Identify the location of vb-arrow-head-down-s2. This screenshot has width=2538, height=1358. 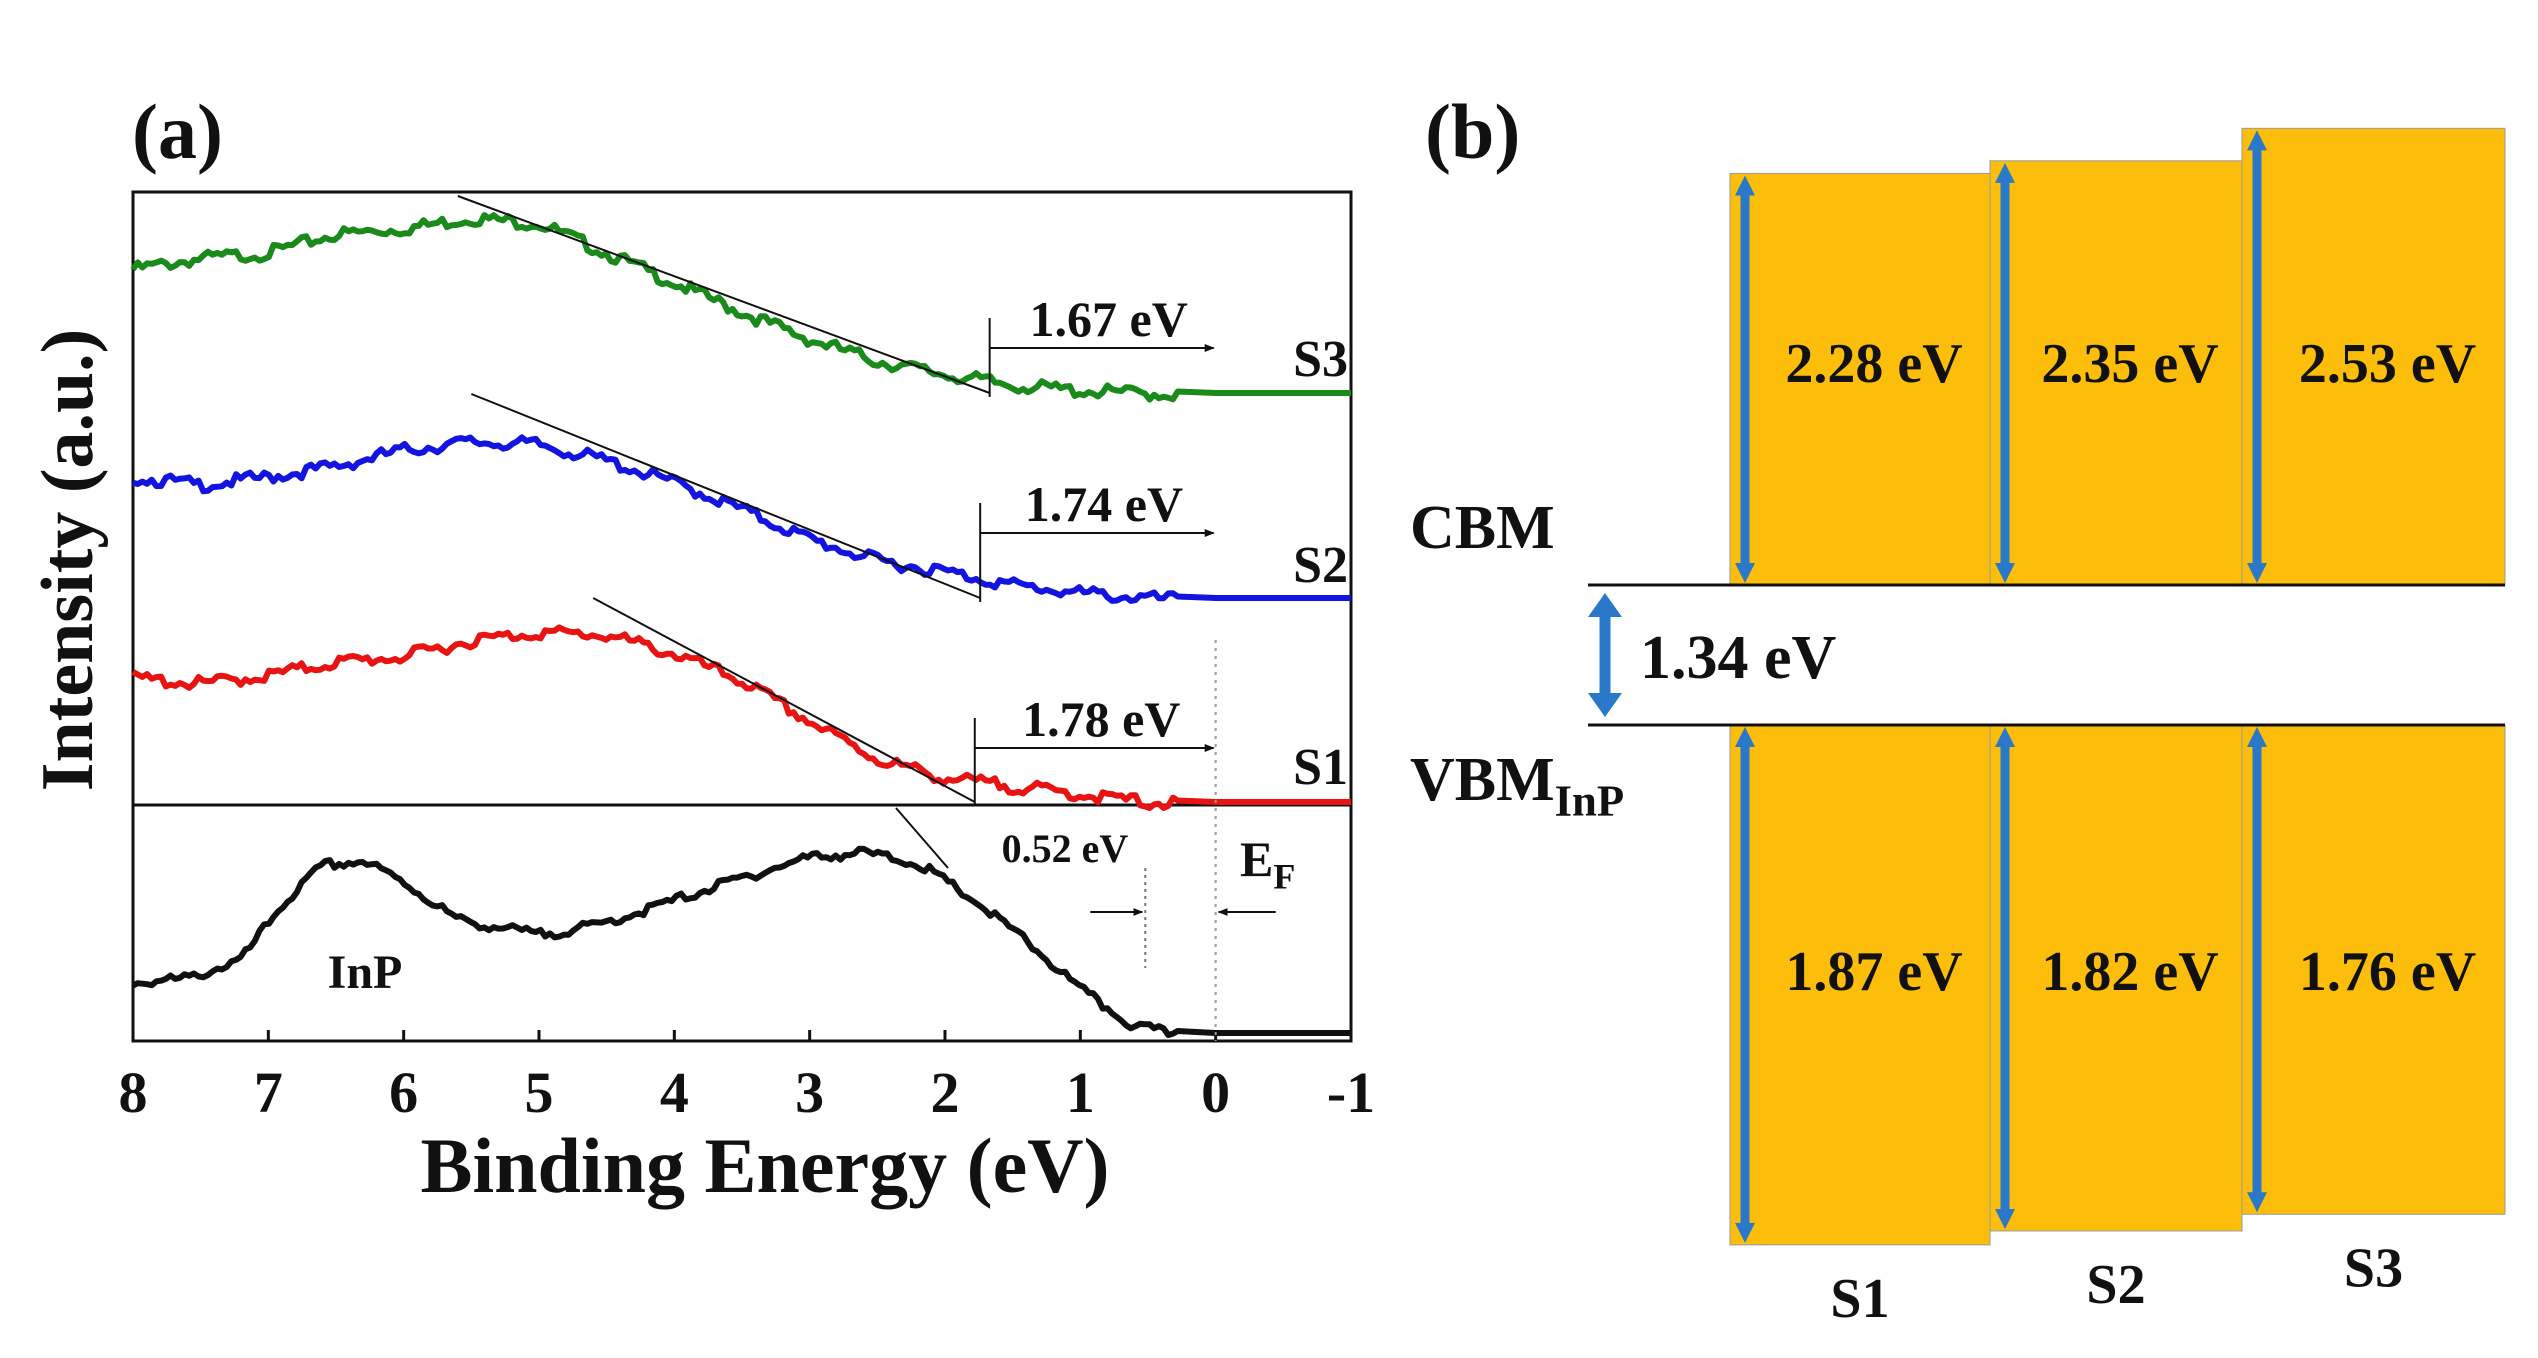
(2005, 1218).